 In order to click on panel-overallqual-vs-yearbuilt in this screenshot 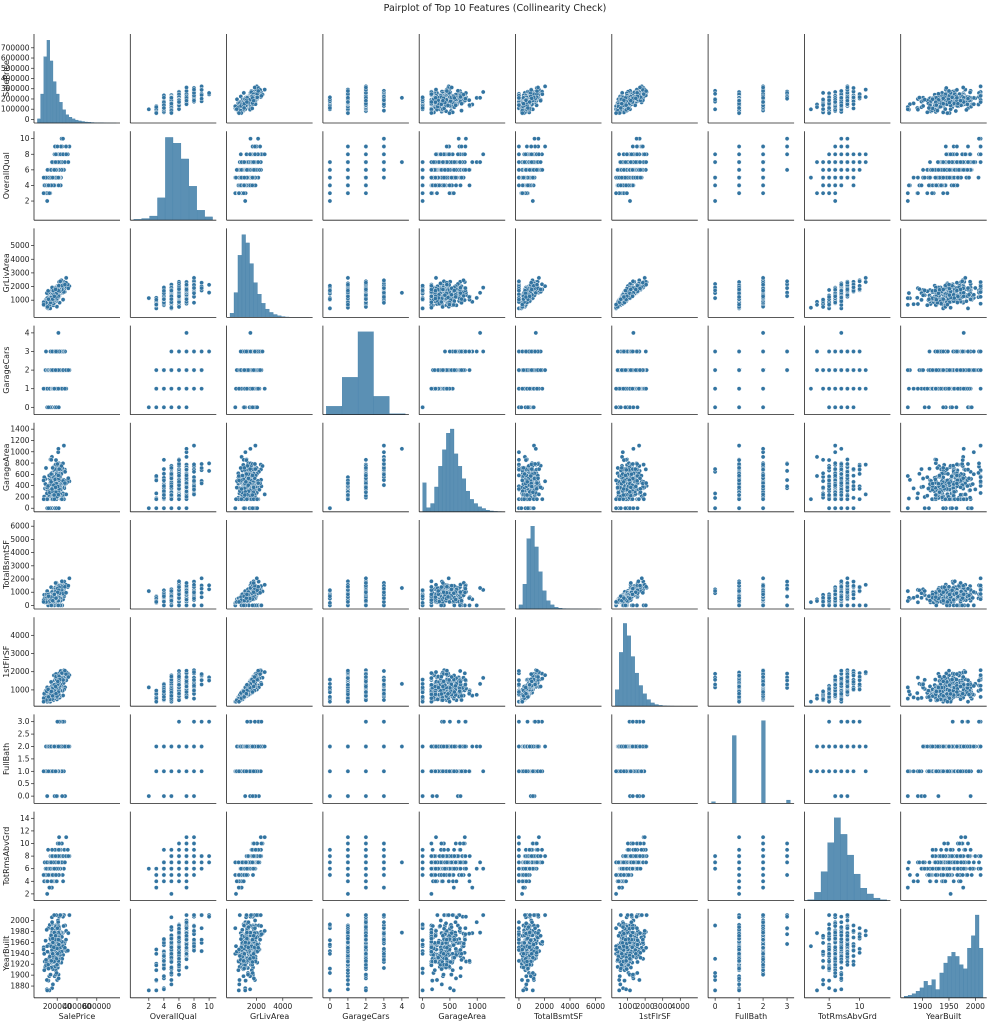, I will do `click(944, 175)`.